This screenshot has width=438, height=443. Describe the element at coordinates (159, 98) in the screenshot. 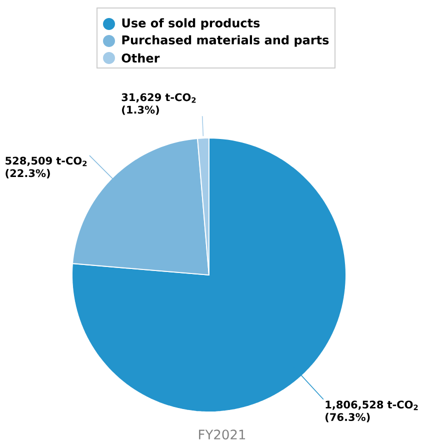

I see `data-label: 31,629 t-CO$_{2}$` at that location.